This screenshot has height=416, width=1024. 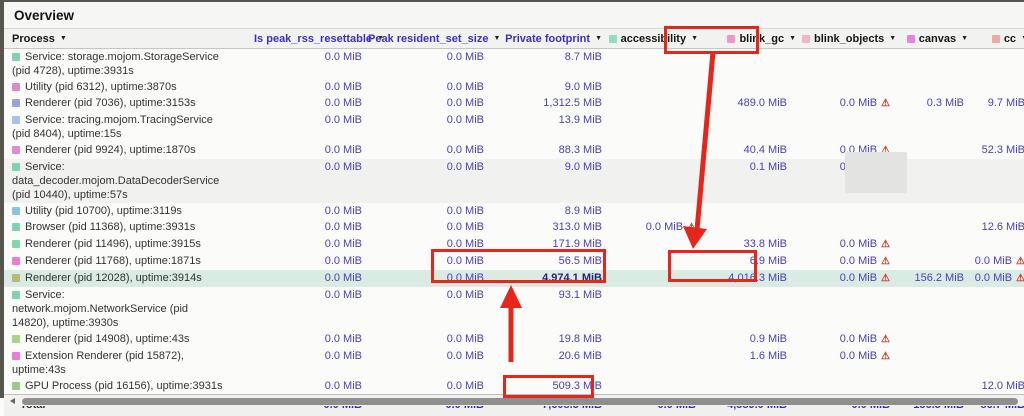 What do you see at coordinates (549, 386) in the screenshot?
I see `cell-private_footprint: 509.3 MiB` at bounding box center [549, 386].